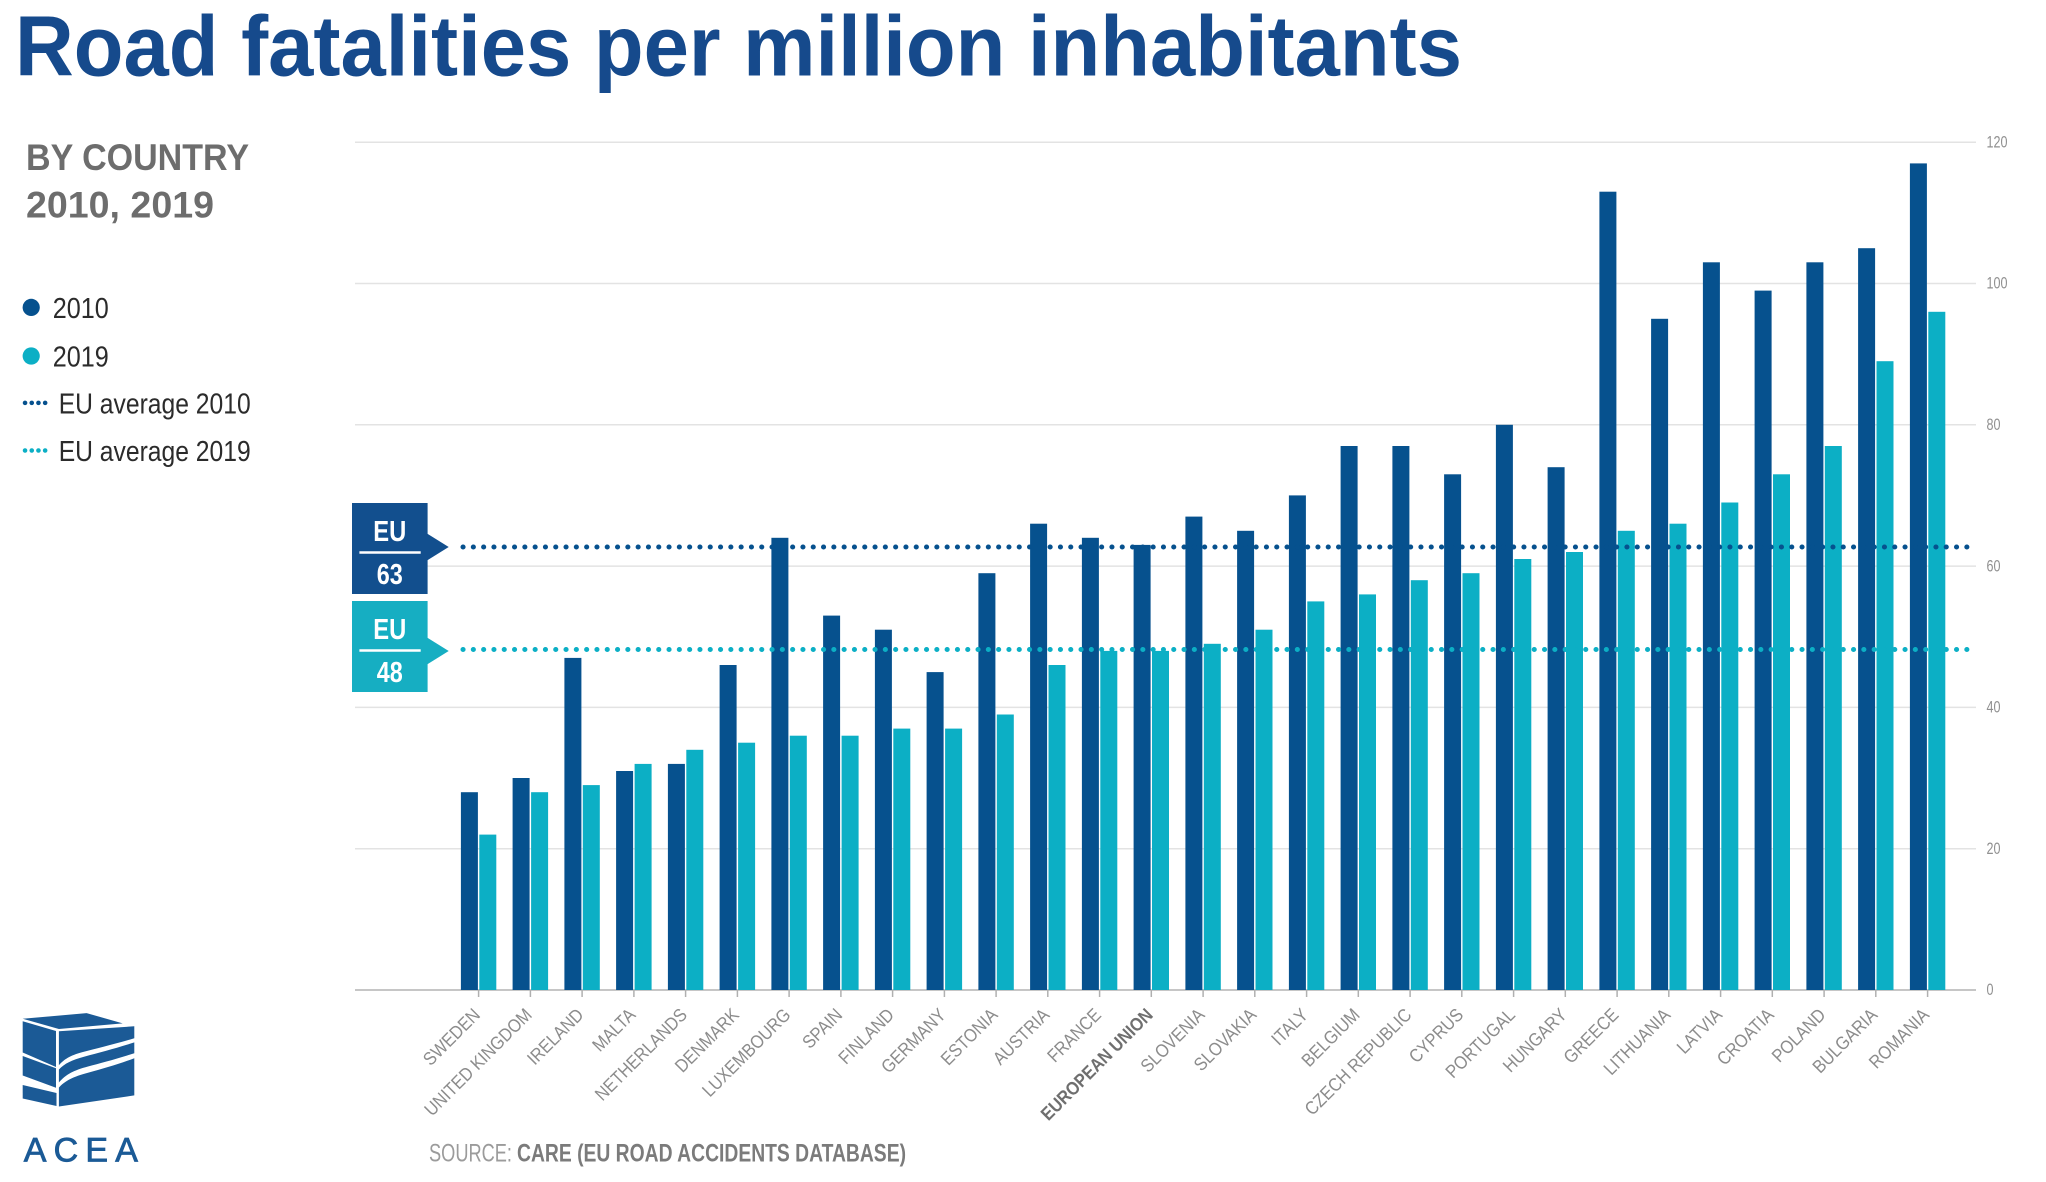 This screenshot has height=1182, width=2046. I want to click on svg-text: 40, so click(1994, 707).